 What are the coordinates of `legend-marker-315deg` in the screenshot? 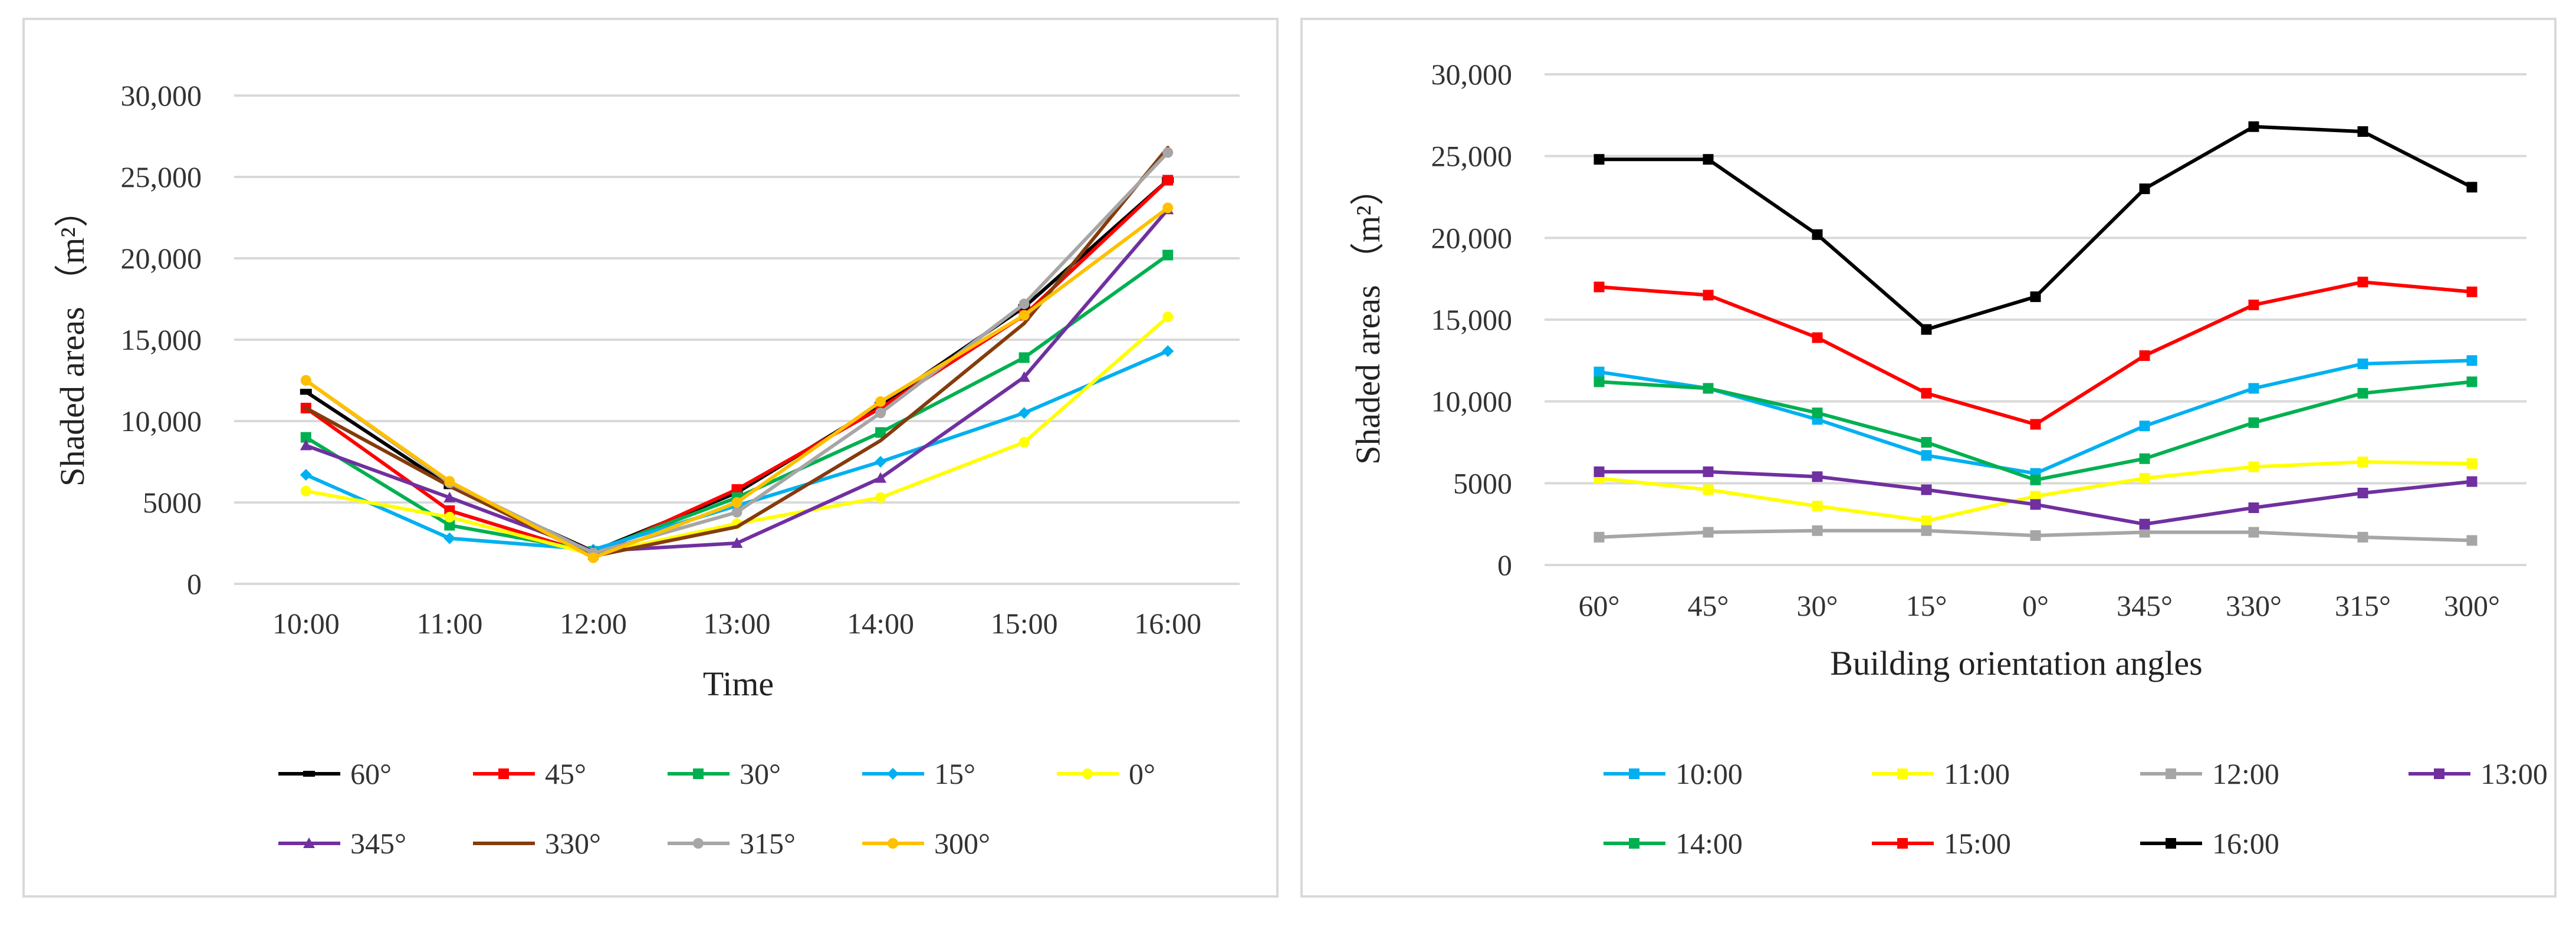 It's located at (698, 843).